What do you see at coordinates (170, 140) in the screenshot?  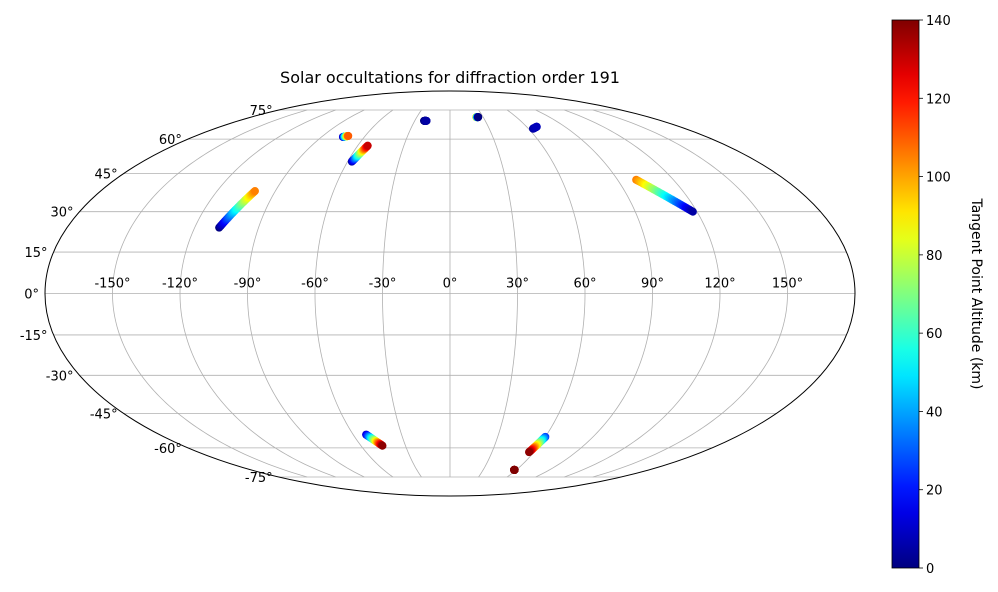 I see `latitude-tick-label: 60°` at bounding box center [170, 140].